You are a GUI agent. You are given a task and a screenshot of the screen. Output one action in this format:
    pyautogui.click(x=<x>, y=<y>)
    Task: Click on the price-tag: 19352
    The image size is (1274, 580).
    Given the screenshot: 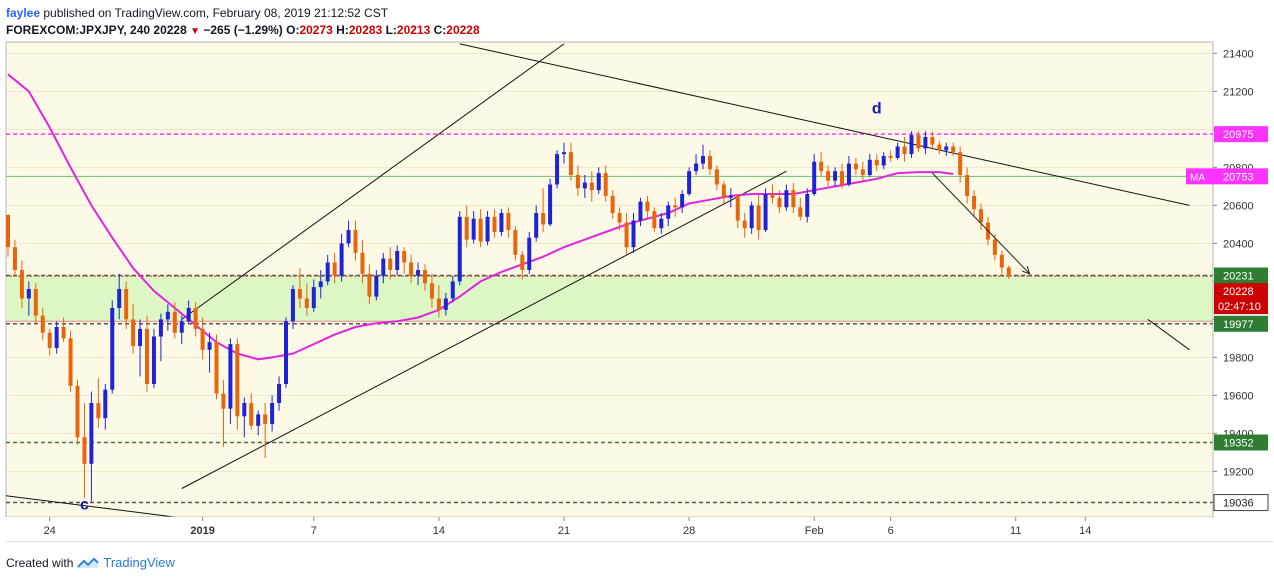 What is the action you would take?
    pyautogui.click(x=1238, y=444)
    